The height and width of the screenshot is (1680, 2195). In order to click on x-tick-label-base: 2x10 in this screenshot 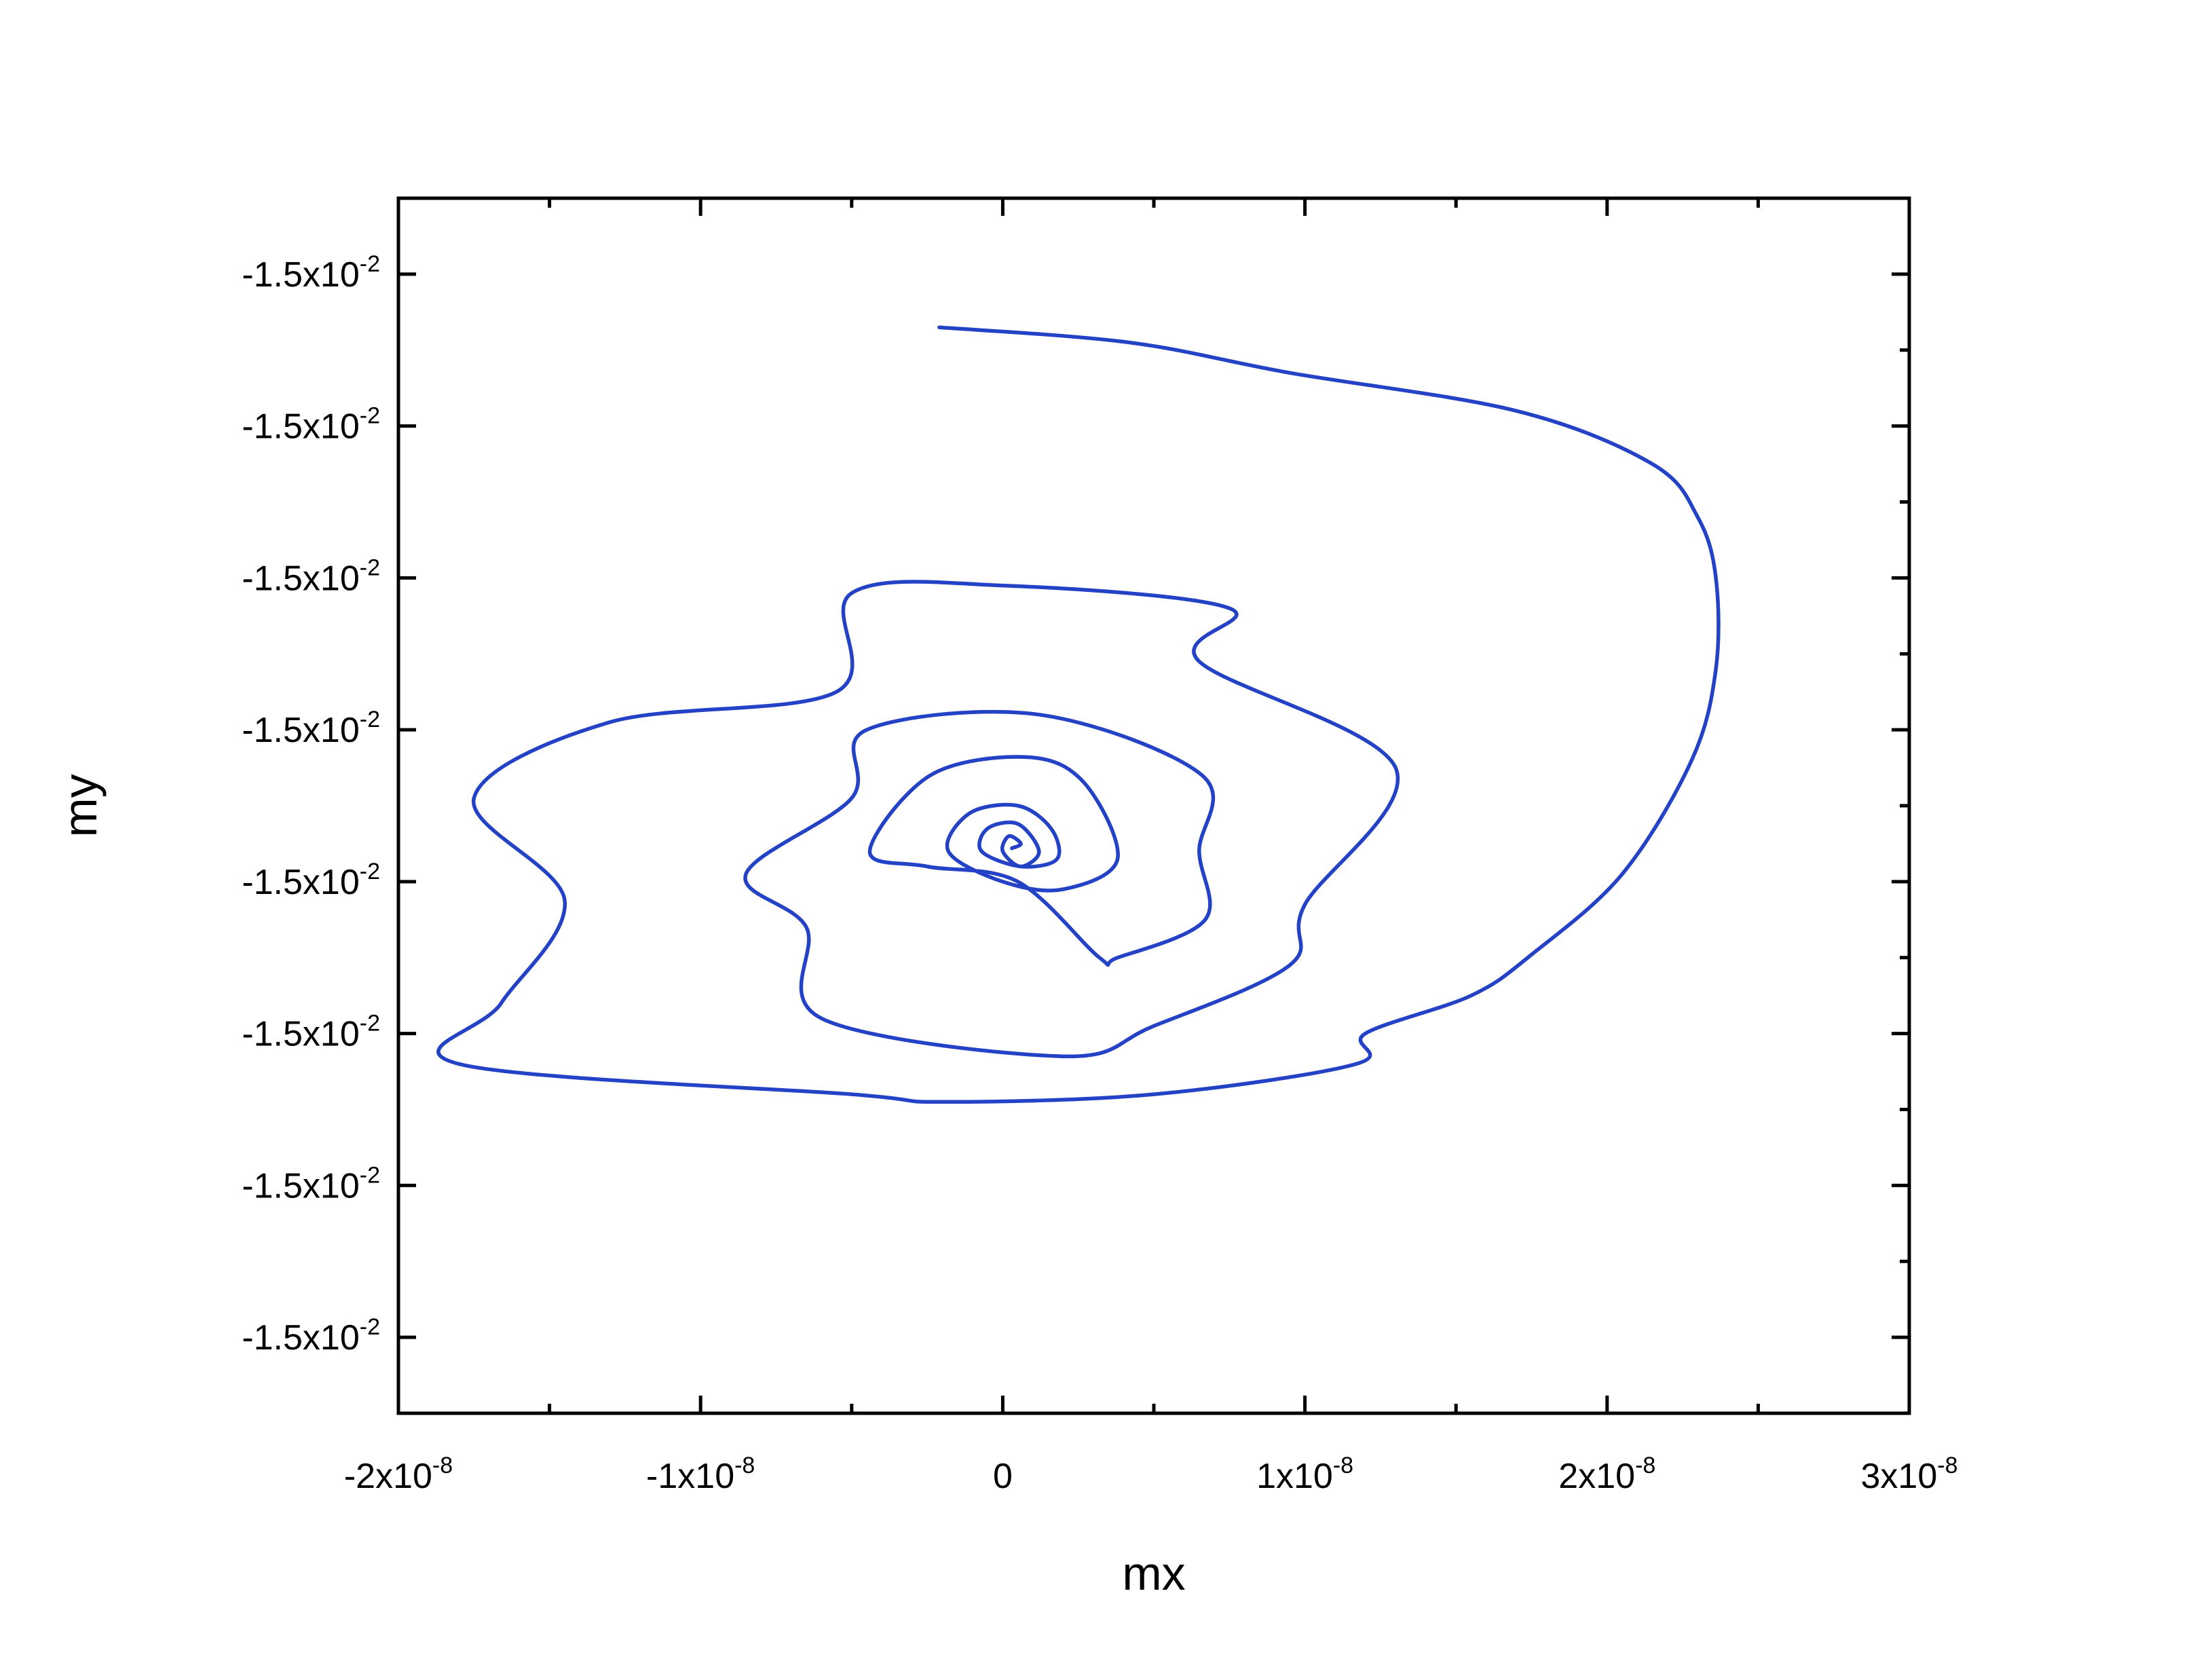, I will do `click(1596, 1477)`.